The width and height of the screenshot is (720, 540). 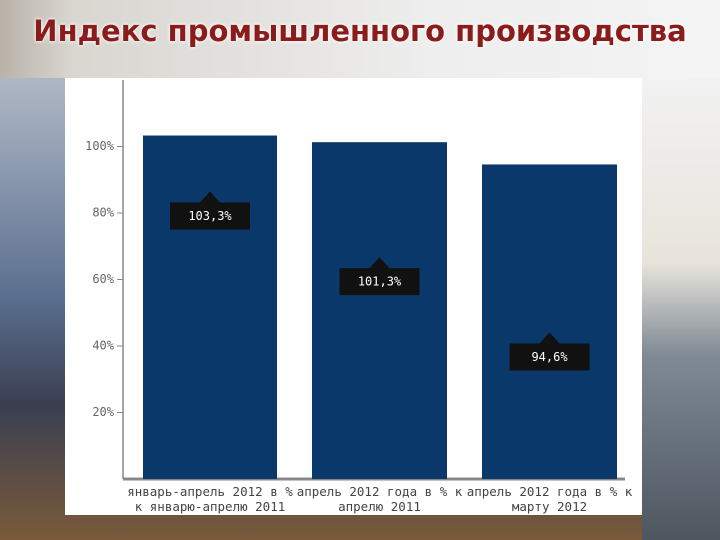 I want to click on value-label: 94,6%, so click(x=549, y=357).